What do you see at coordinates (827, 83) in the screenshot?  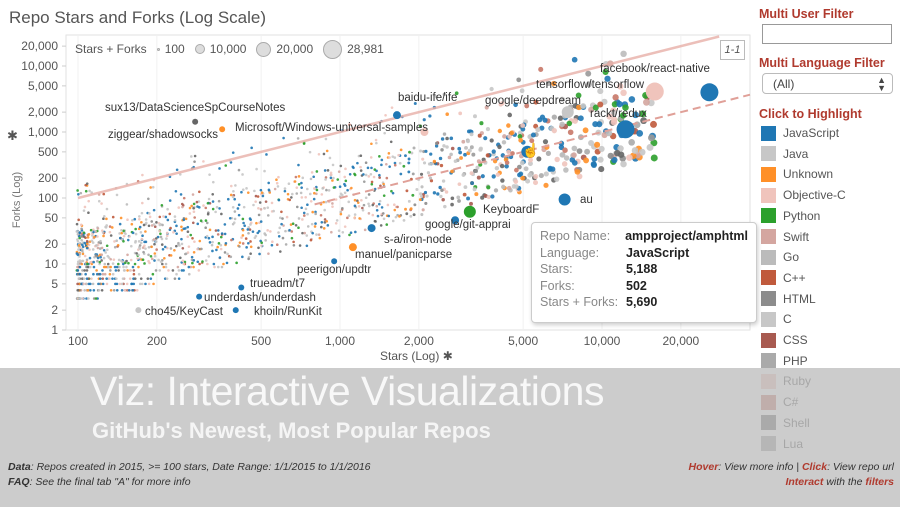 I see `language-filter-select: (All) ▲ ▼` at bounding box center [827, 83].